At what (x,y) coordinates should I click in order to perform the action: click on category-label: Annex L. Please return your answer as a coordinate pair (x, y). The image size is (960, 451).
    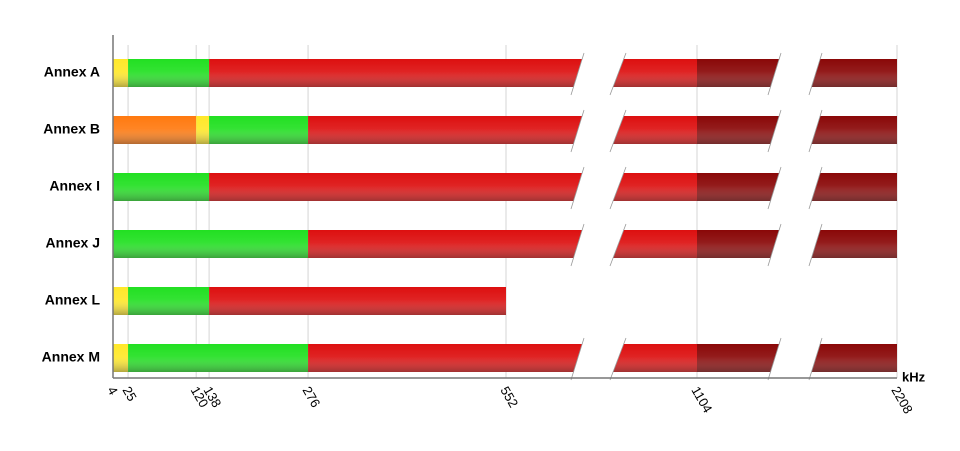
    Looking at the image, I should click on (73, 300).